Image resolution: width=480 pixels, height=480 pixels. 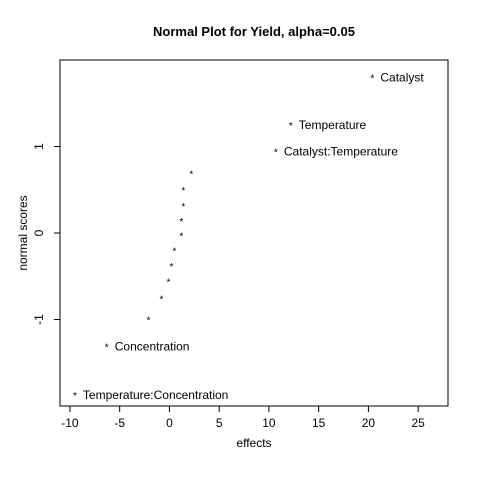 I want to click on x-axis: -10 -5 0 5 10 15 20 25, so click(x=243, y=418).